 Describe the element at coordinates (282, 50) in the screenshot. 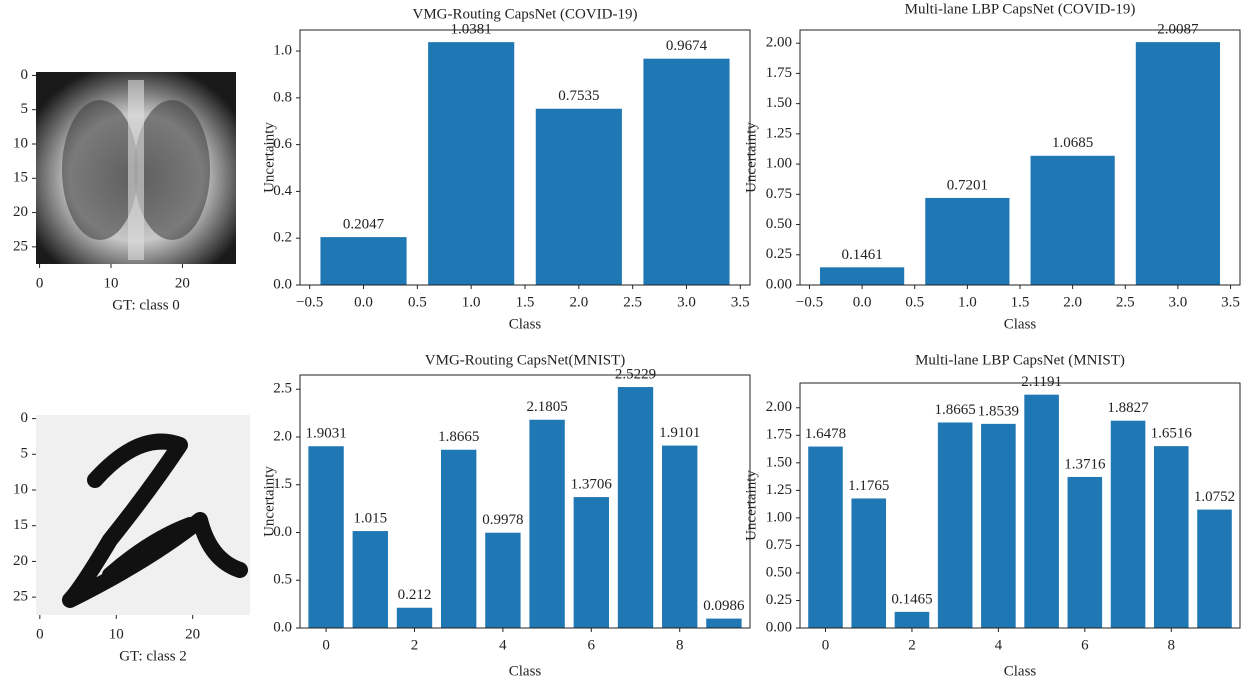

I see `y-tick-label: 1.0` at that location.